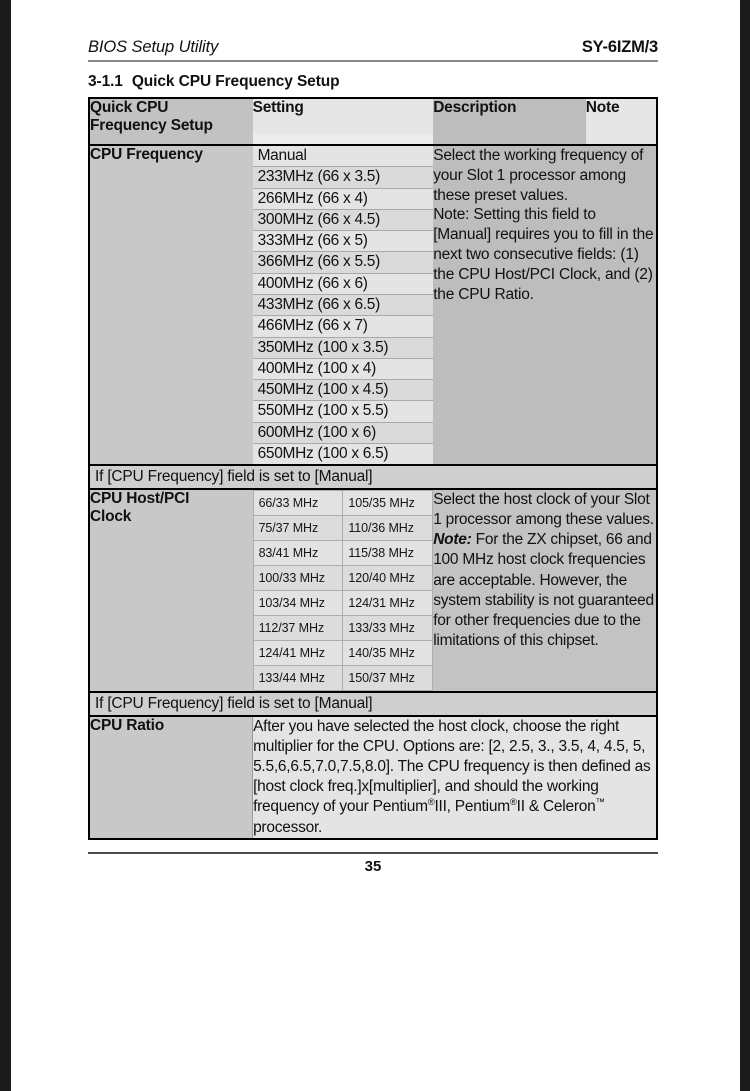 The height and width of the screenshot is (1091, 750). Describe the element at coordinates (151, 125) in the screenshot. I see `column-header-label-line2: Frequency Setup` at that location.